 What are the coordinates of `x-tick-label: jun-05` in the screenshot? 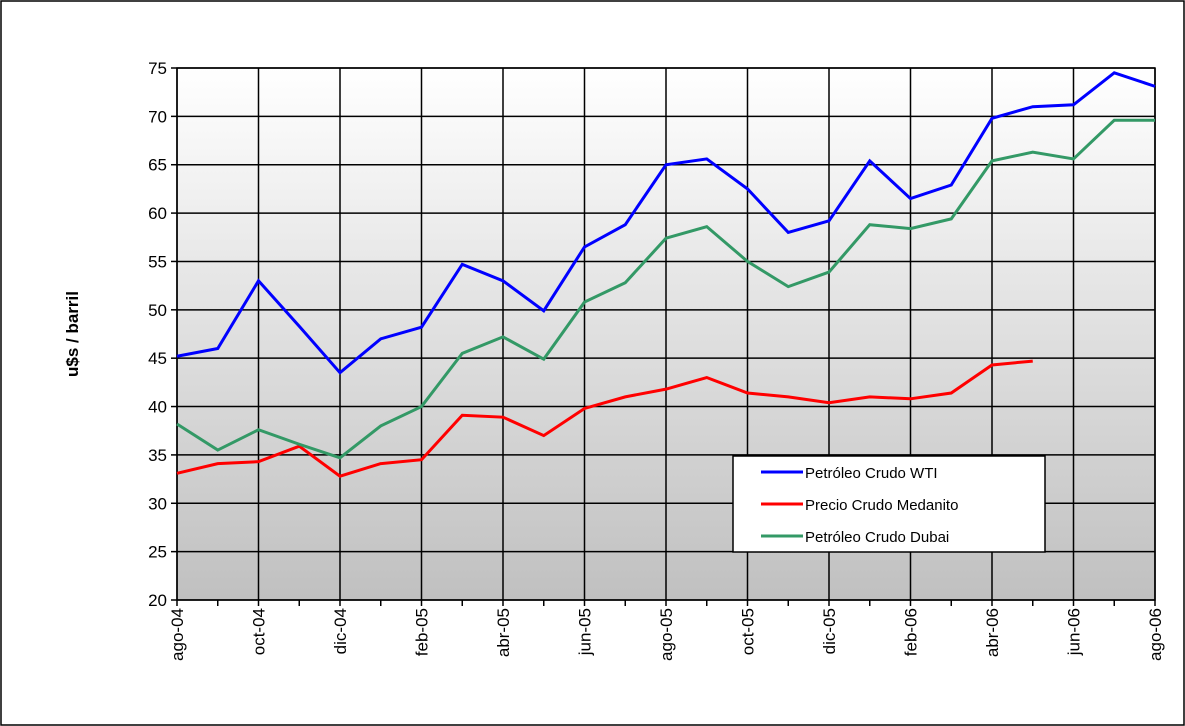 It's located at (585, 632).